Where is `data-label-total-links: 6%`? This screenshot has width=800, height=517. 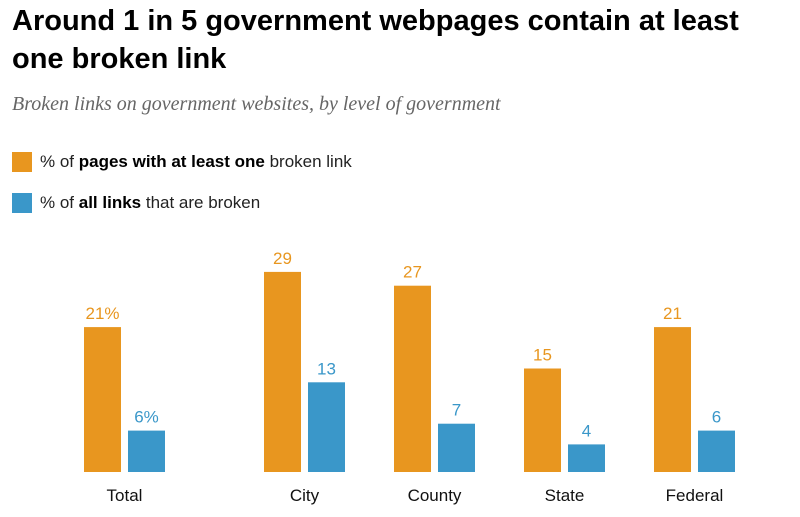 data-label-total-links: 6% is located at coordinates (146, 417).